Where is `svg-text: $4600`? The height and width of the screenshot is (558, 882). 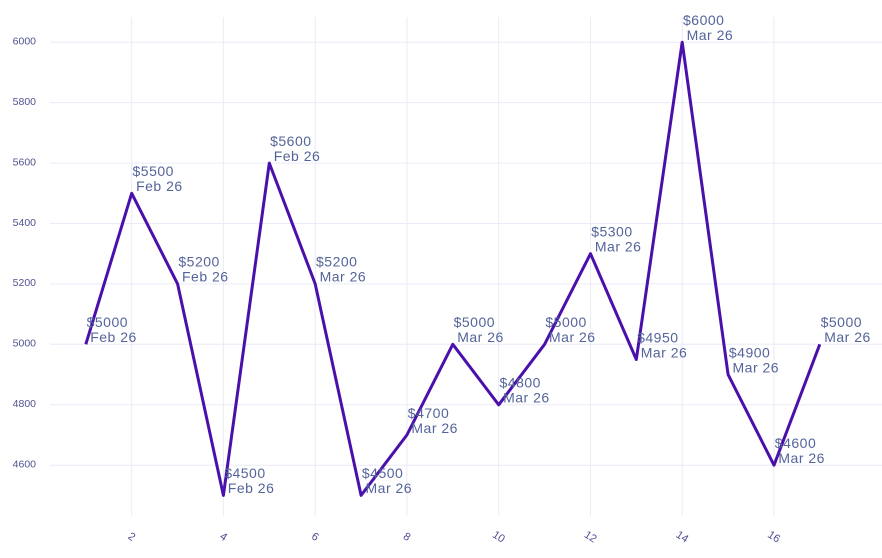 svg-text: $4600 is located at coordinates (795, 443).